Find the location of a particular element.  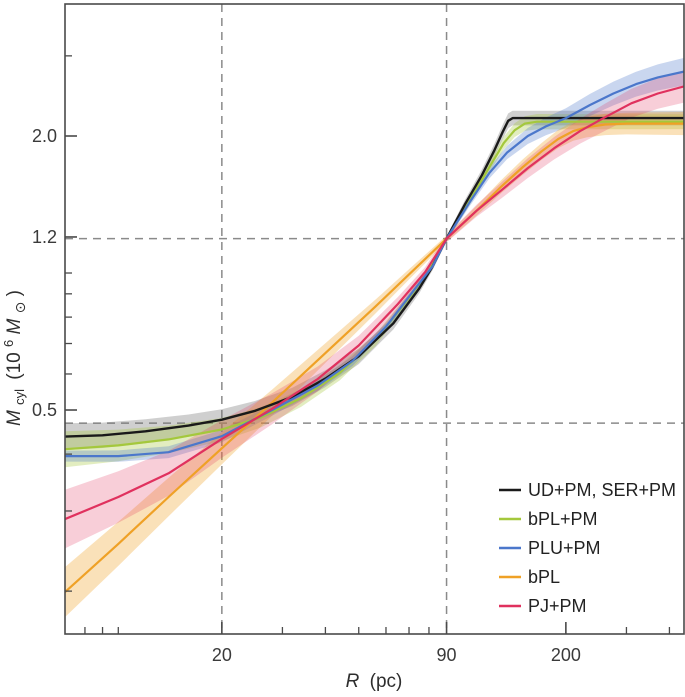

y-axis-title: M cyl (10 6 M ⊙ ) is located at coordinates (15, 358).